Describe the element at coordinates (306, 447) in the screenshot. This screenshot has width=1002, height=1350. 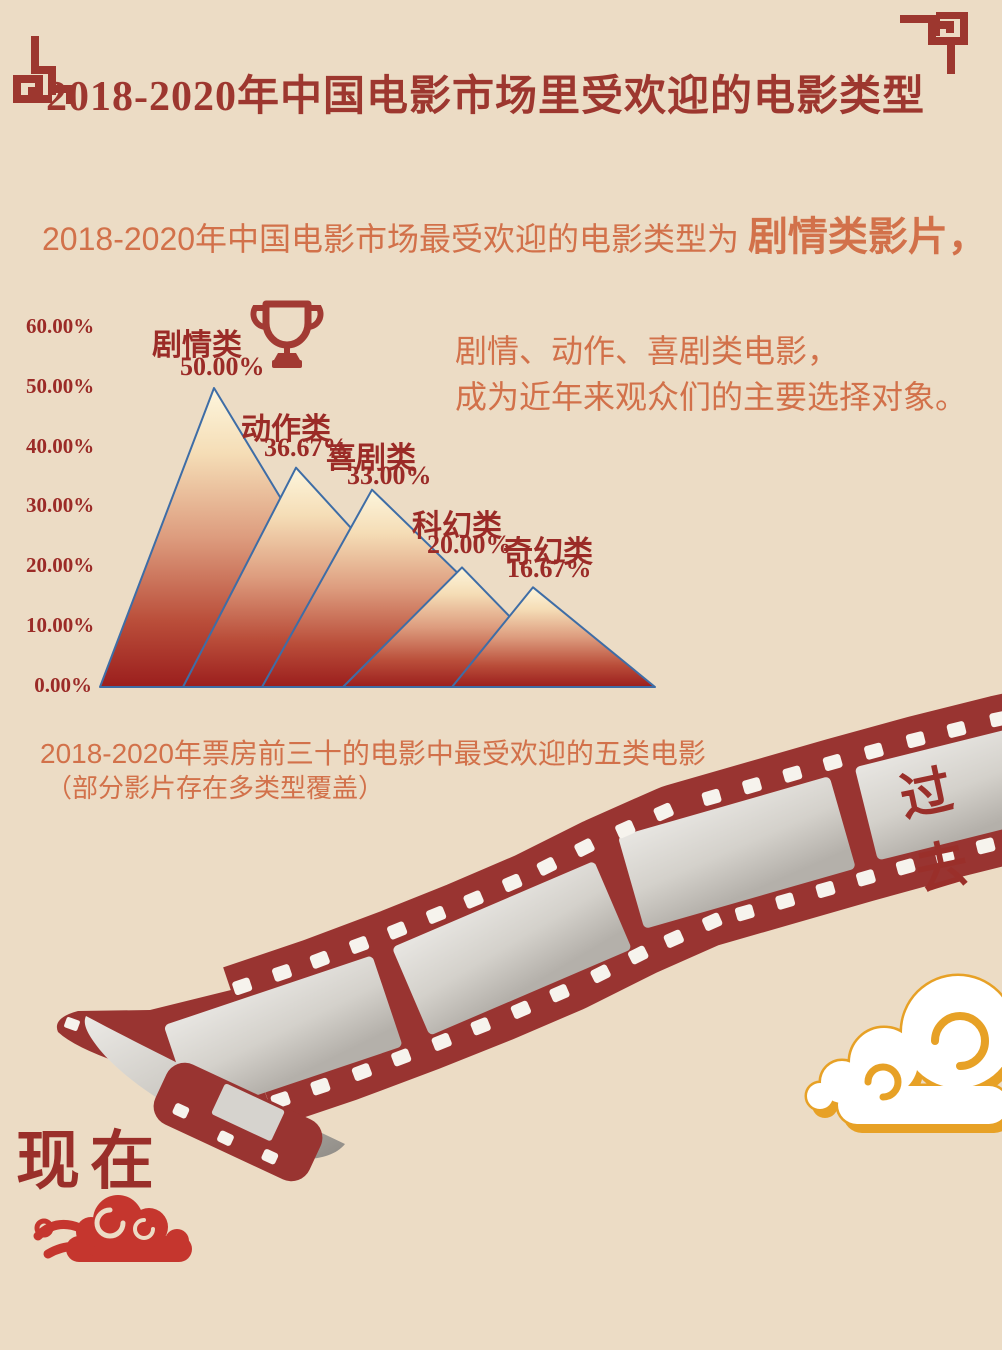
I see `category-value: 36.67%` at that location.